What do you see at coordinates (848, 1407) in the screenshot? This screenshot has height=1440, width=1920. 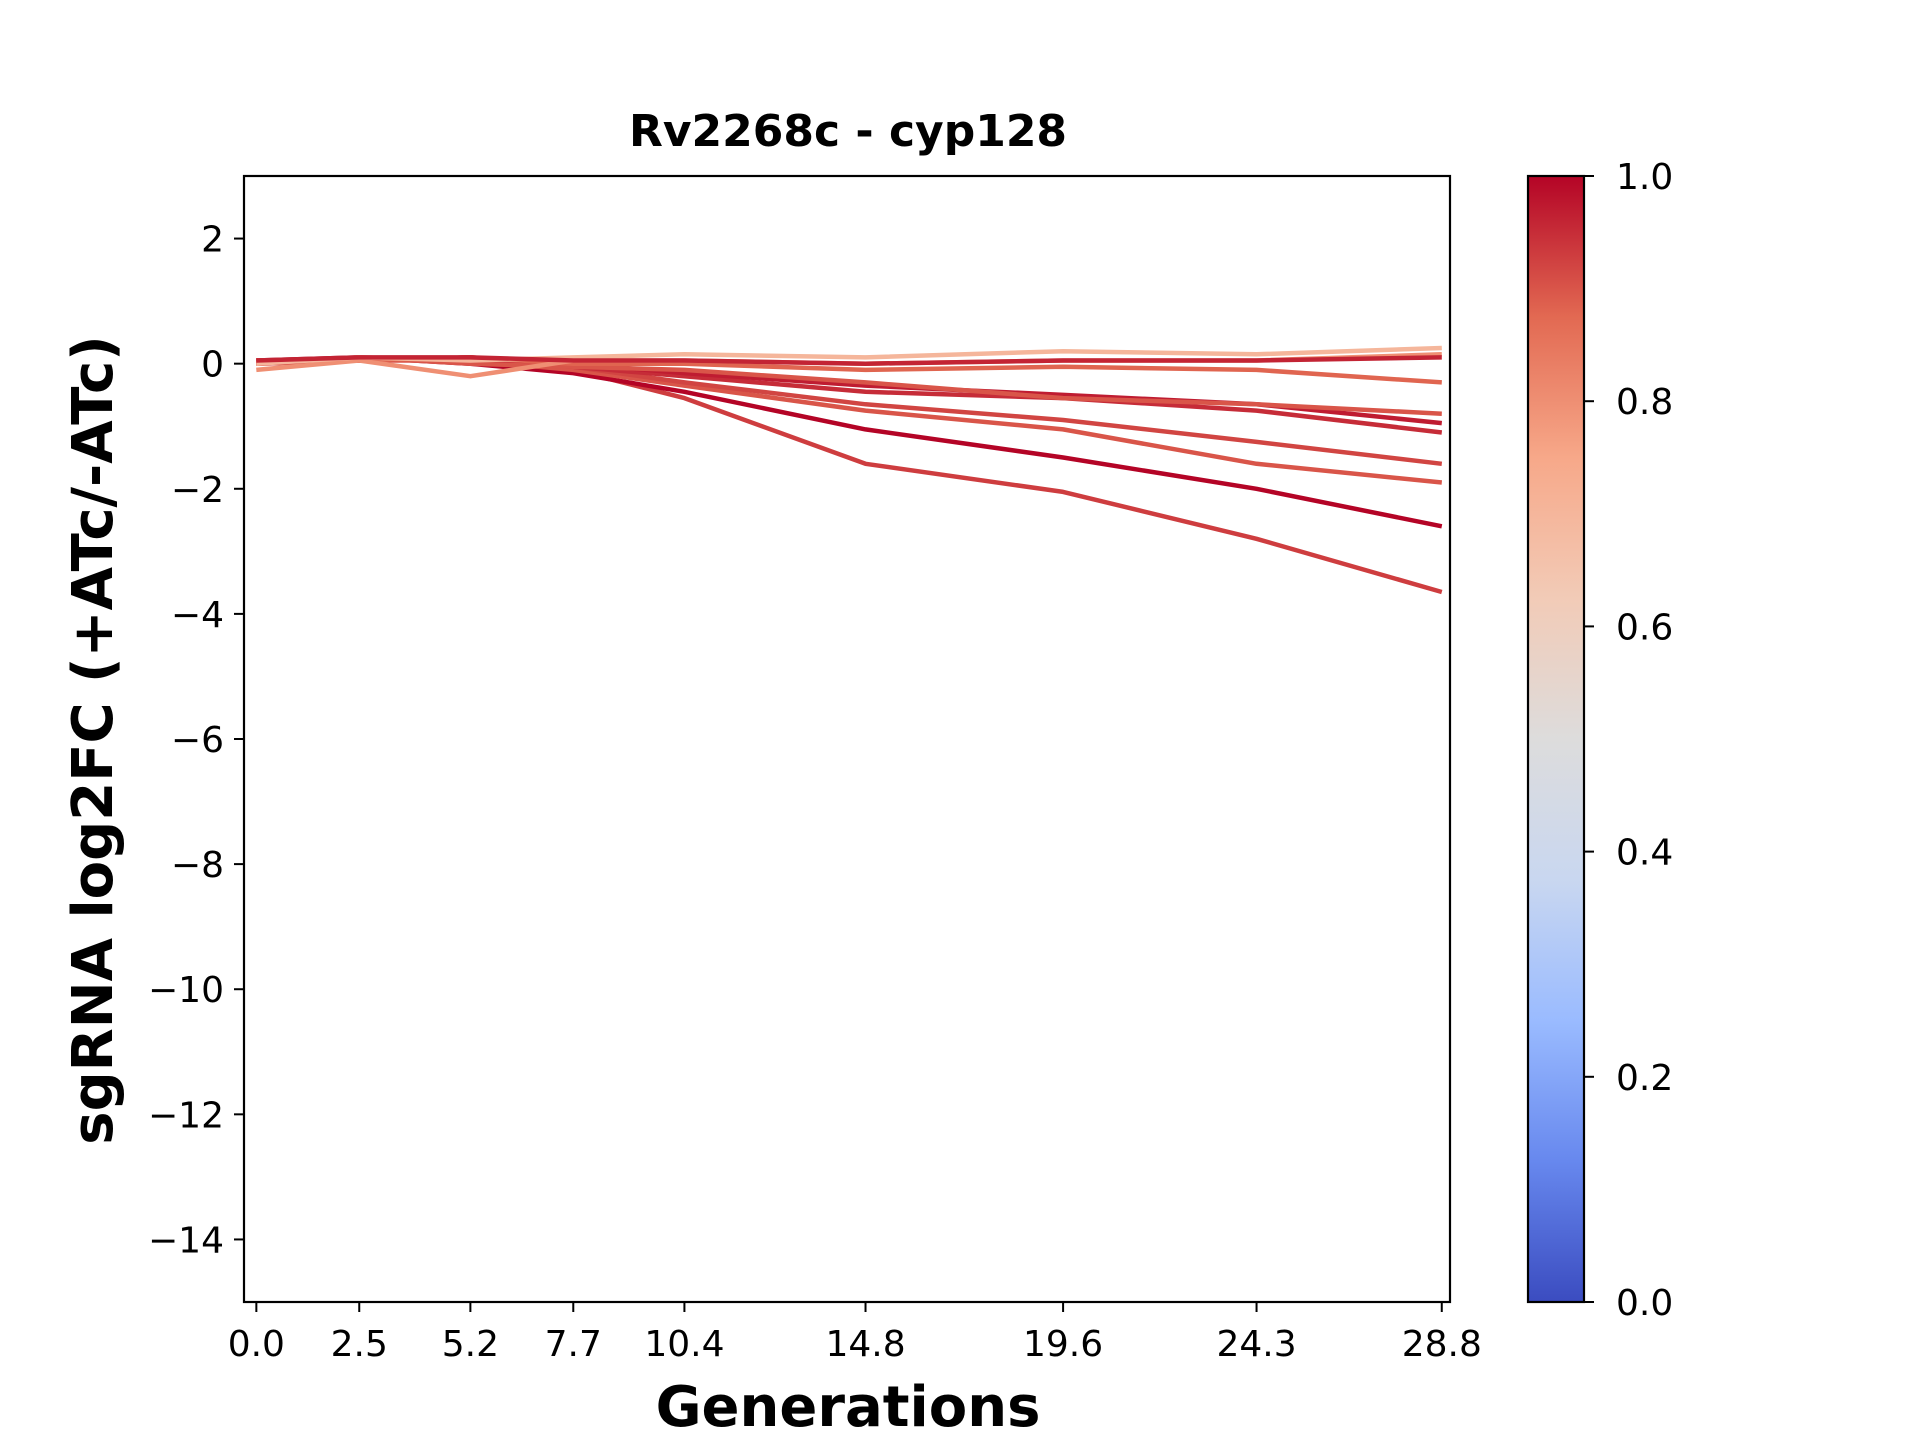 I see `x-axis-title: Generations` at bounding box center [848, 1407].